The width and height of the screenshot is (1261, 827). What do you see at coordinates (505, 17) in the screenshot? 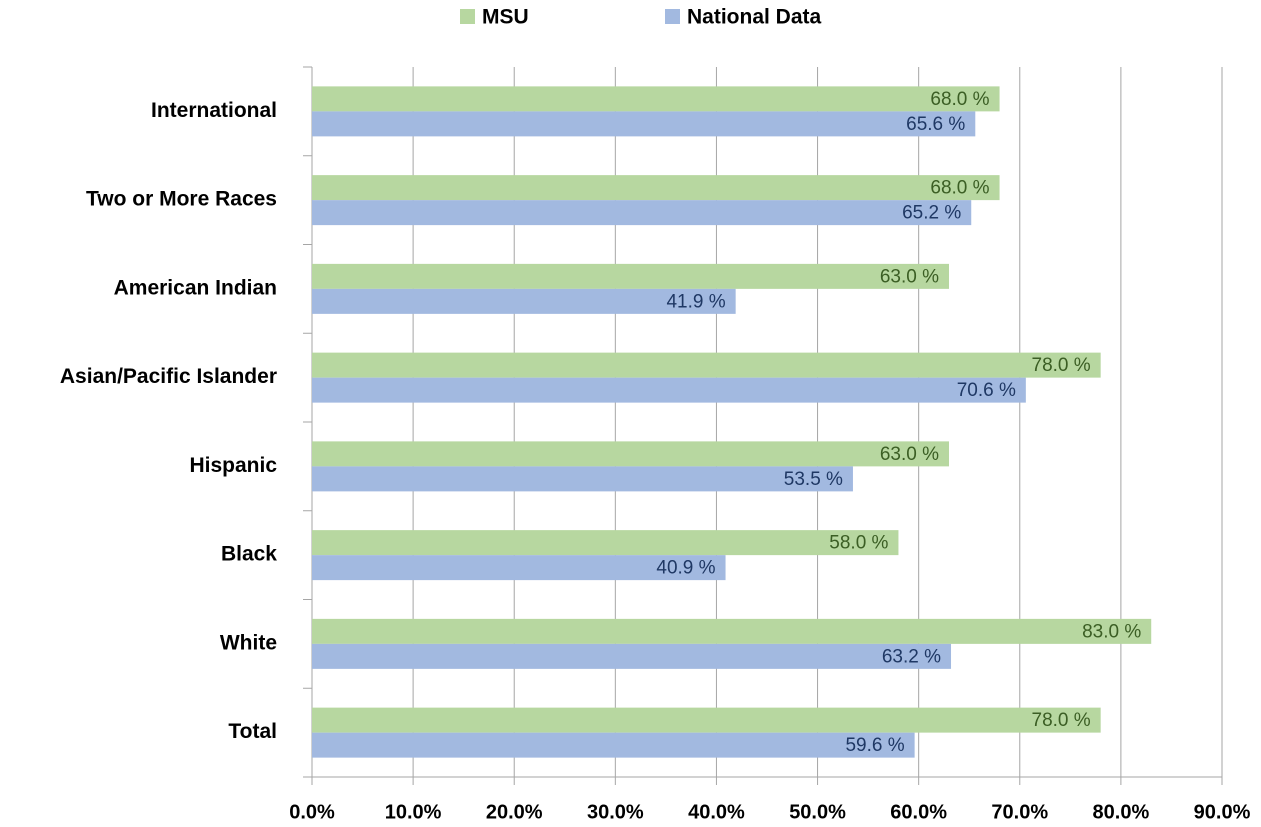
I see `legend-label: MSU` at bounding box center [505, 17].